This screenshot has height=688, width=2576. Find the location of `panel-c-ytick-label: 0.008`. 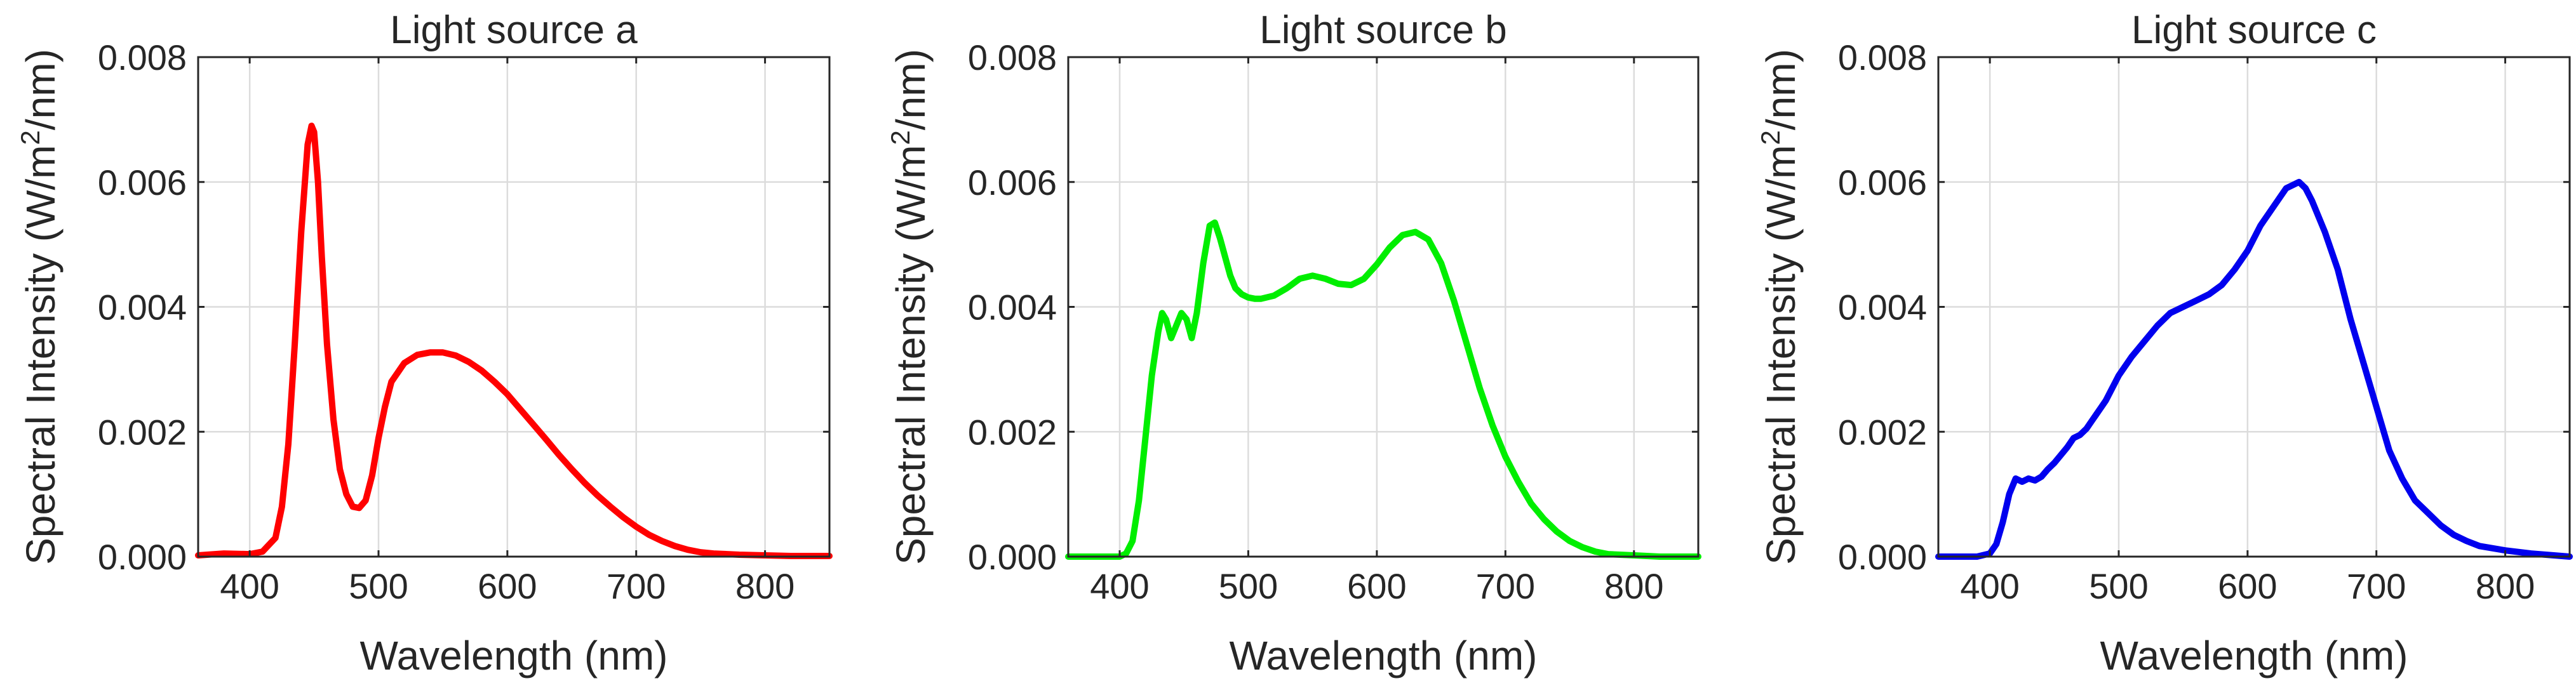

panel-c-ytick-label: 0.008 is located at coordinates (1882, 57).